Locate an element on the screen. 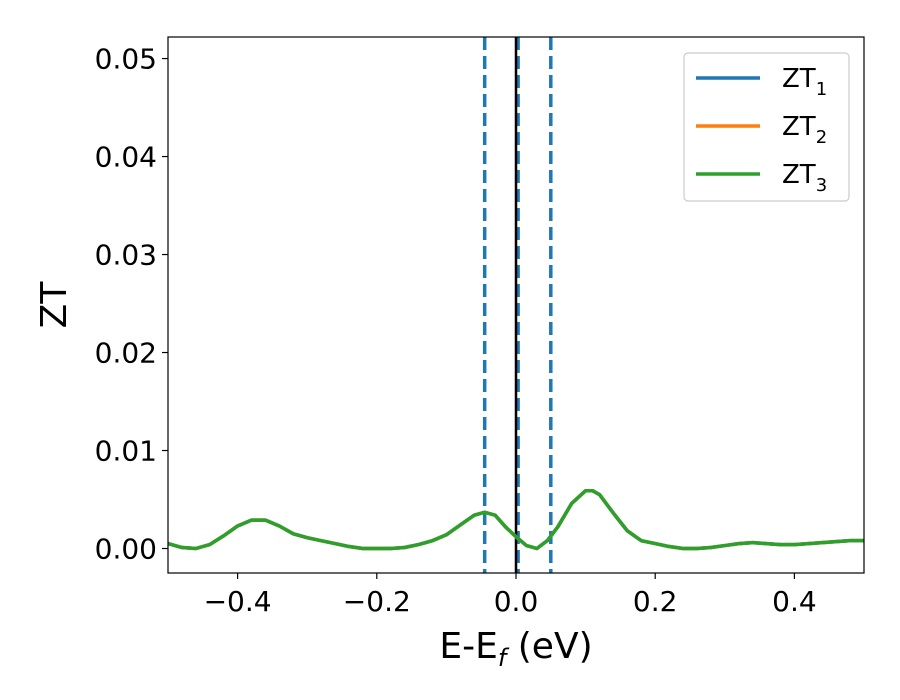 The image size is (900, 700). y-tick-label: 0.05 is located at coordinates (126, 59).